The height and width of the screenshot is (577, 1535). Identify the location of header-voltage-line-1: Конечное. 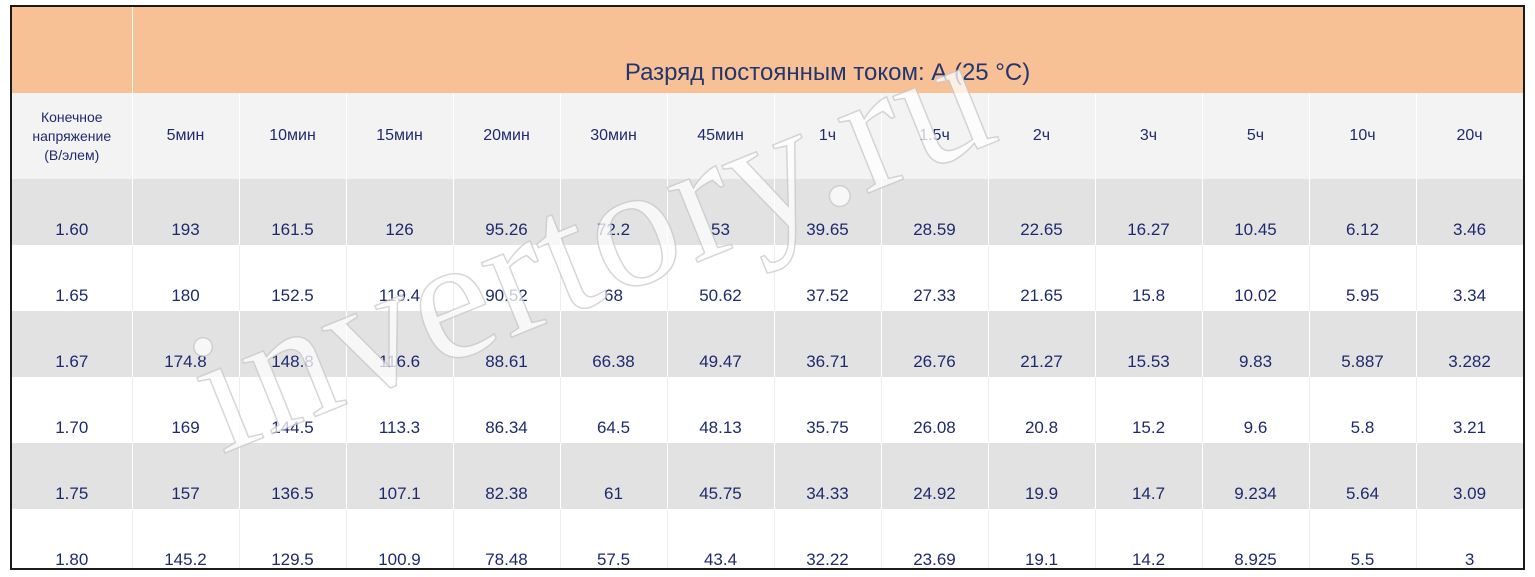
(71, 116).